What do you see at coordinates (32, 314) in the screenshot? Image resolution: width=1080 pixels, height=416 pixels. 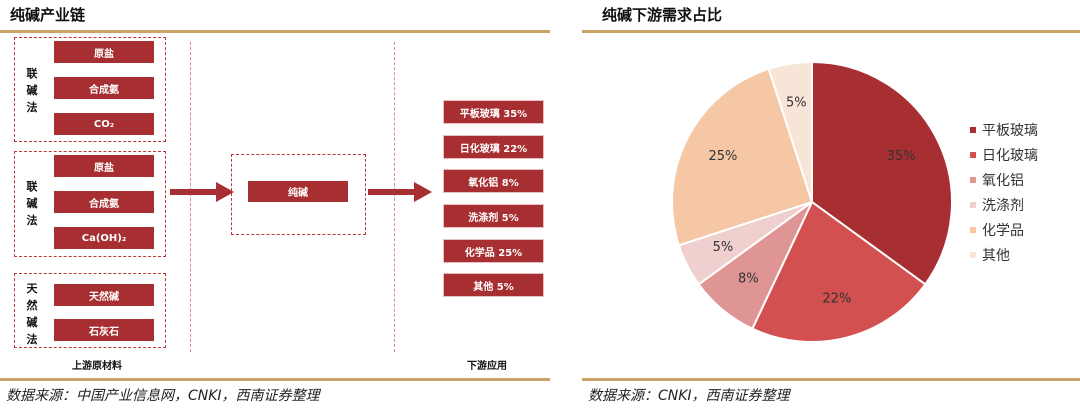 I see `process-group-3-label: 天然碱法` at bounding box center [32, 314].